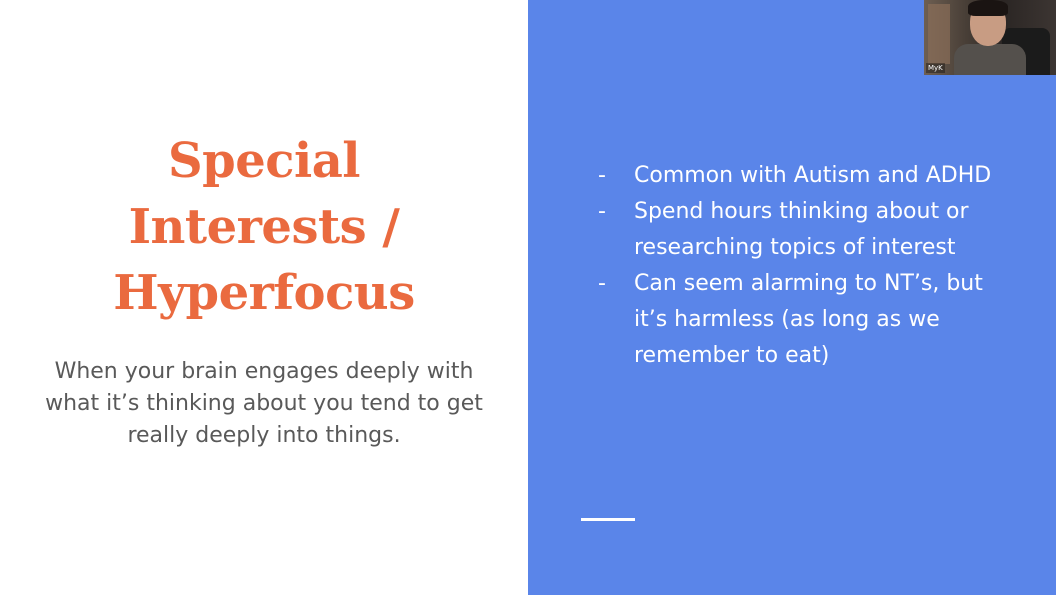 Image resolution: width=1056 pixels, height=595 pixels. I want to click on webcam-person-hair, so click(988, 8).